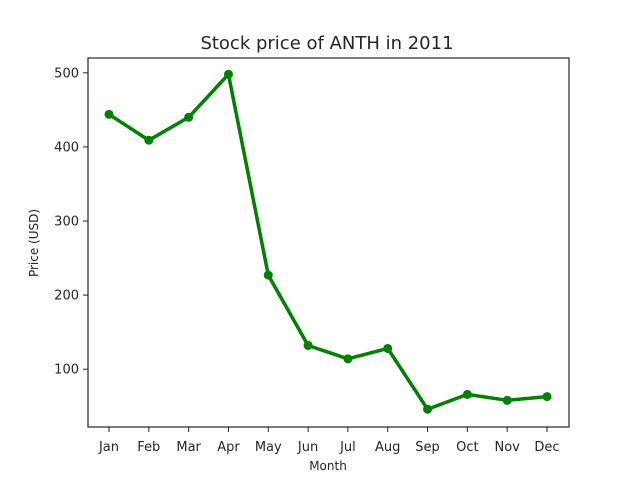 The image size is (640, 480). Describe the element at coordinates (66, 222) in the screenshot. I see `y-tick-label: 300` at that location.